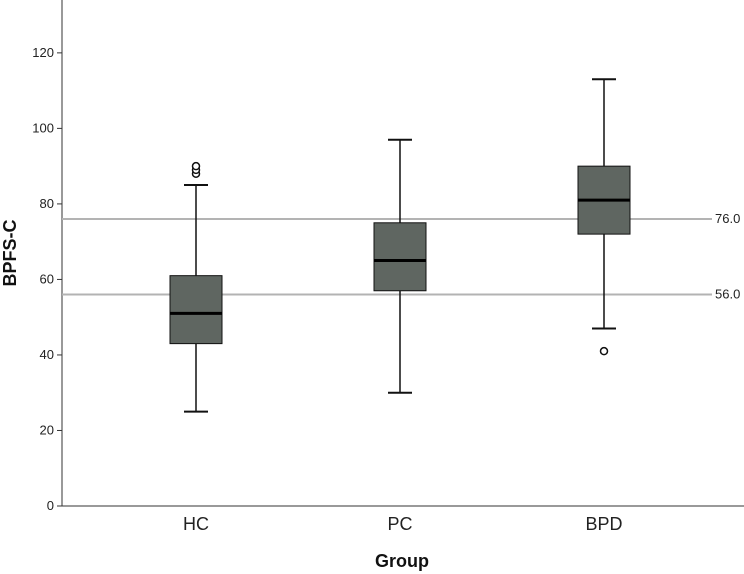 The width and height of the screenshot is (744, 574). Describe the element at coordinates (402, 561) in the screenshot. I see `x-axis-title: Group` at that location.